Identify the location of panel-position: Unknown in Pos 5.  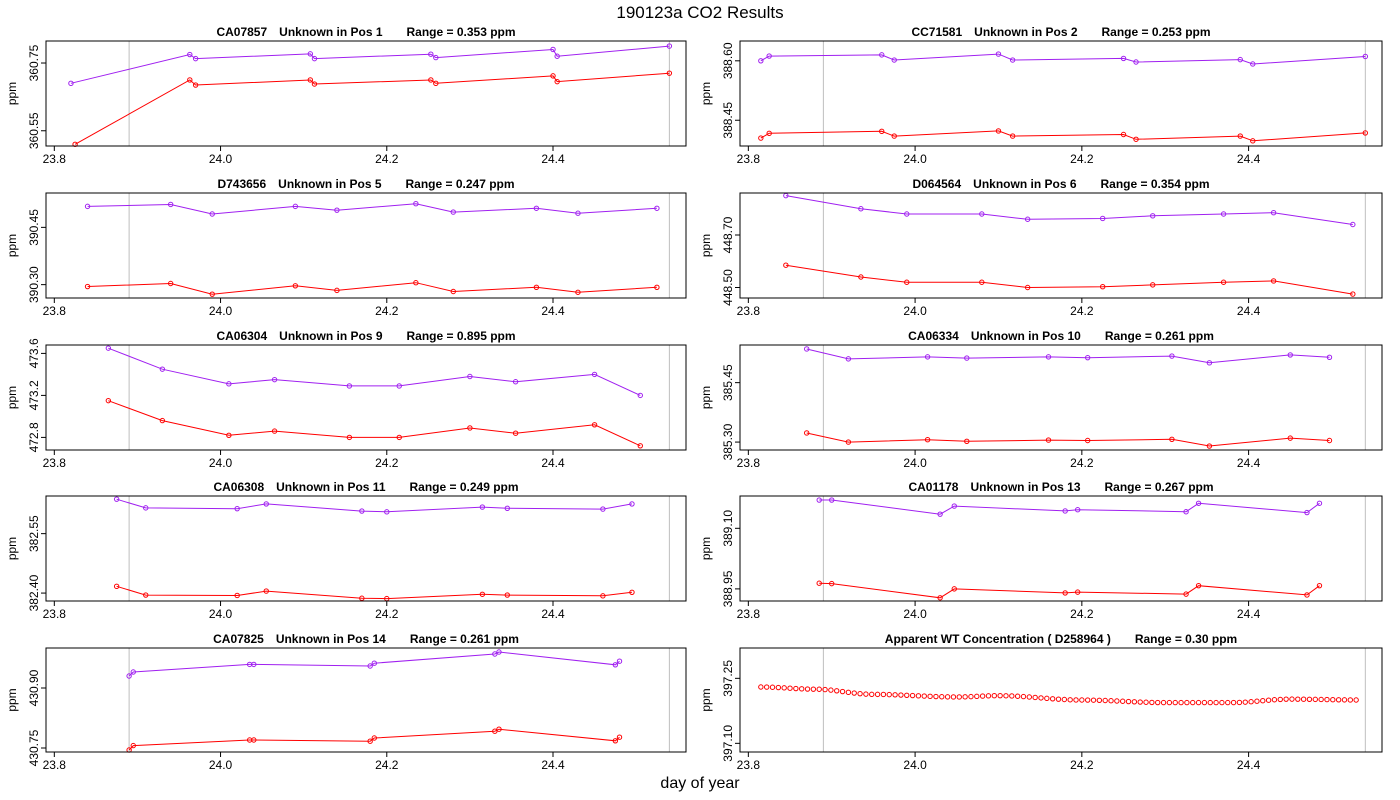
(330, 184).